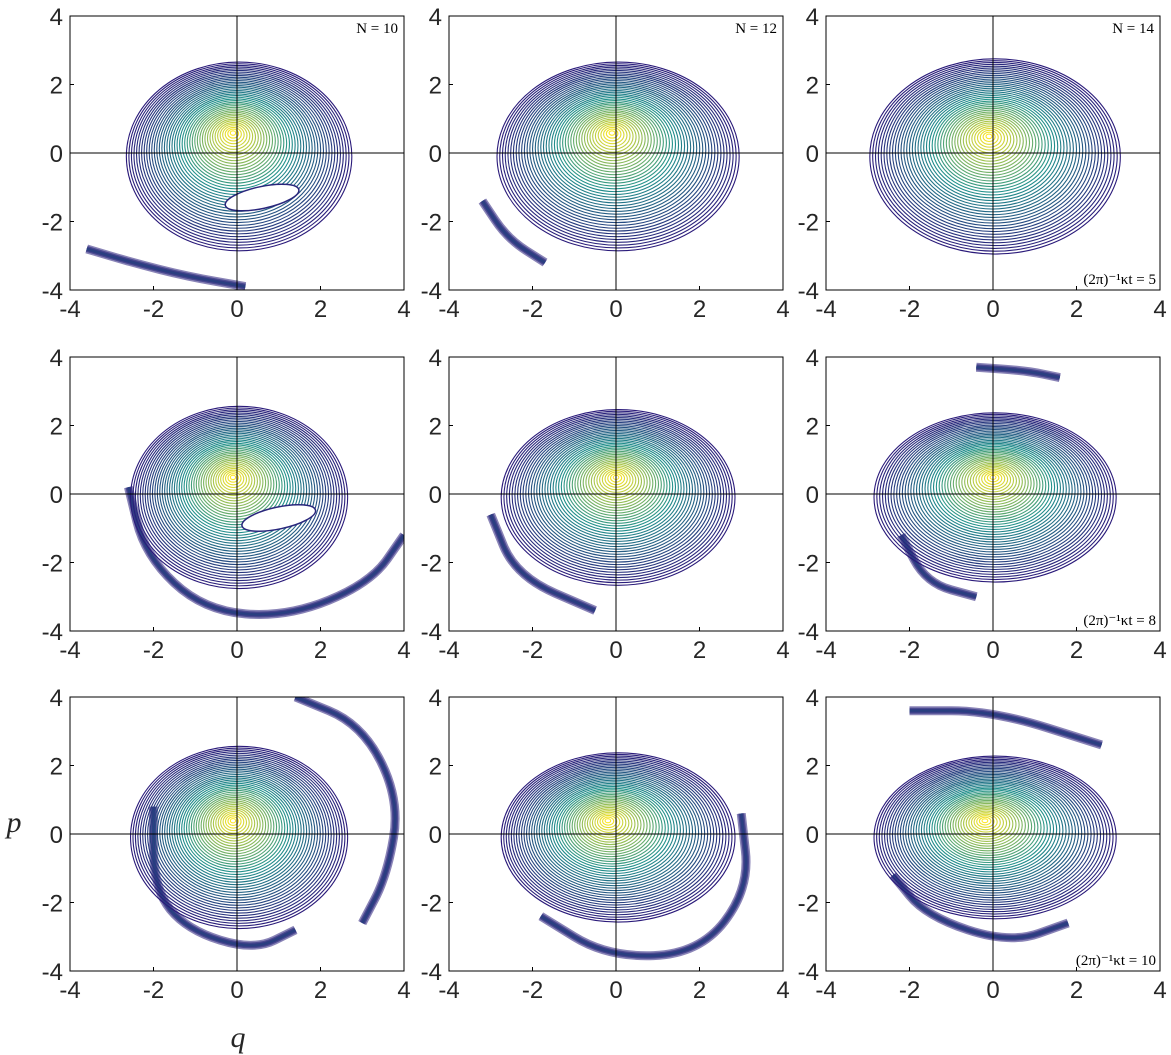 This screenshot has height=1055, width=1171. I want to click on subplot-r2c3: -4 -2 0 2 4 -4 -2 0 2 4 (2π)⁻¹κt = 8, so click(982, 504).